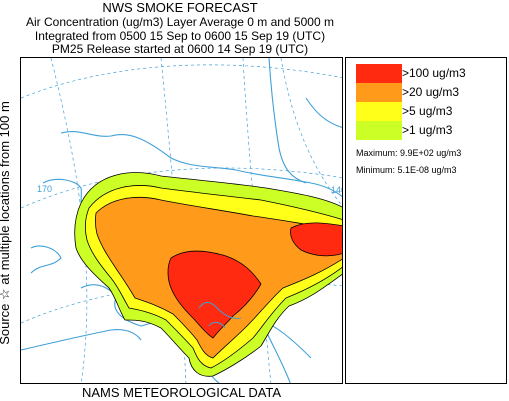 The height and width of the screenshot is (401, 509). I want to click on legend-item-gt100: >100 ug/m3, so click(428, 73).